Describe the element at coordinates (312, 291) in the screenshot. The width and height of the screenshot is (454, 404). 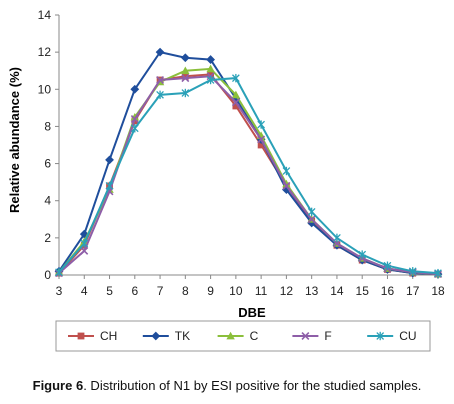
I see `x-tick-label: 13` at that location.